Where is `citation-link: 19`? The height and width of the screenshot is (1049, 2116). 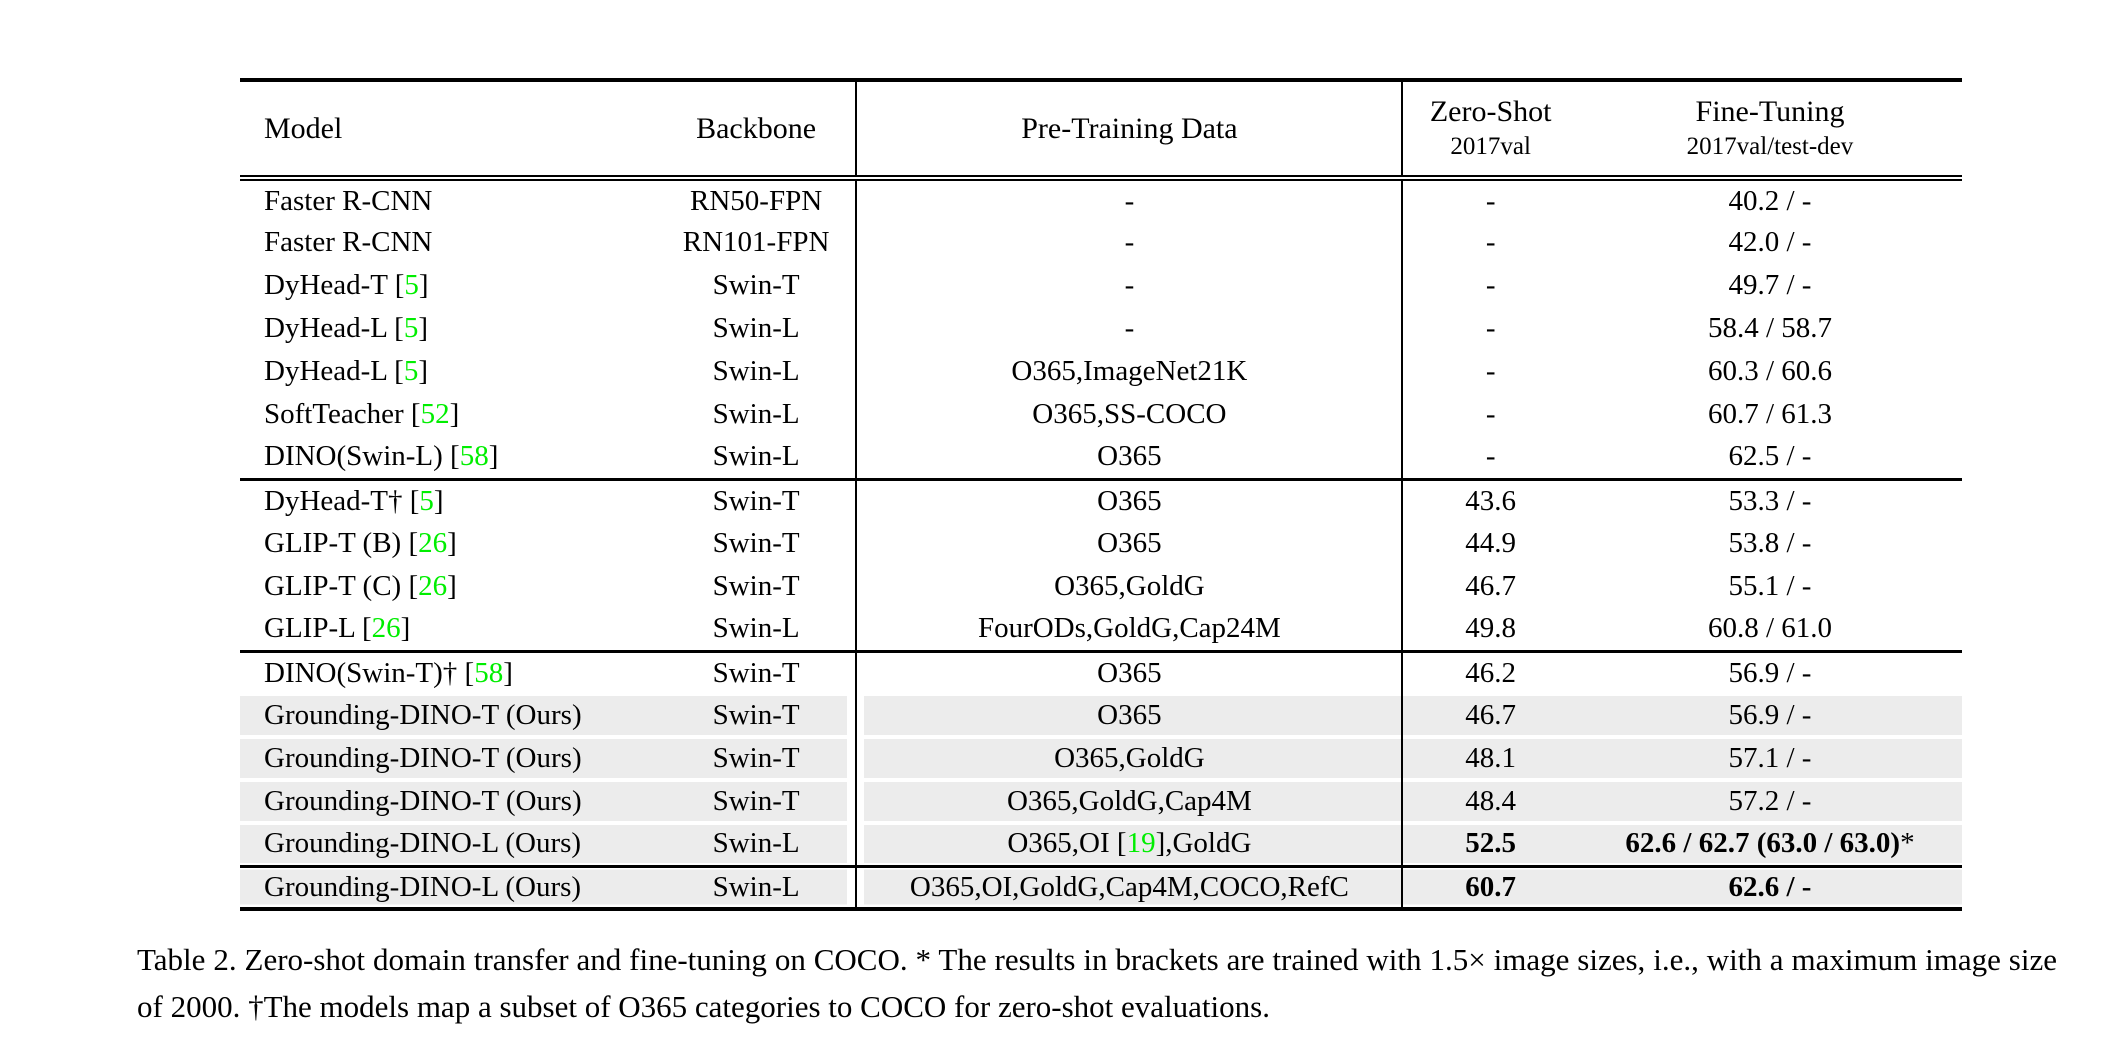 citation-link: 19 is located at coordinates (1141, 843).